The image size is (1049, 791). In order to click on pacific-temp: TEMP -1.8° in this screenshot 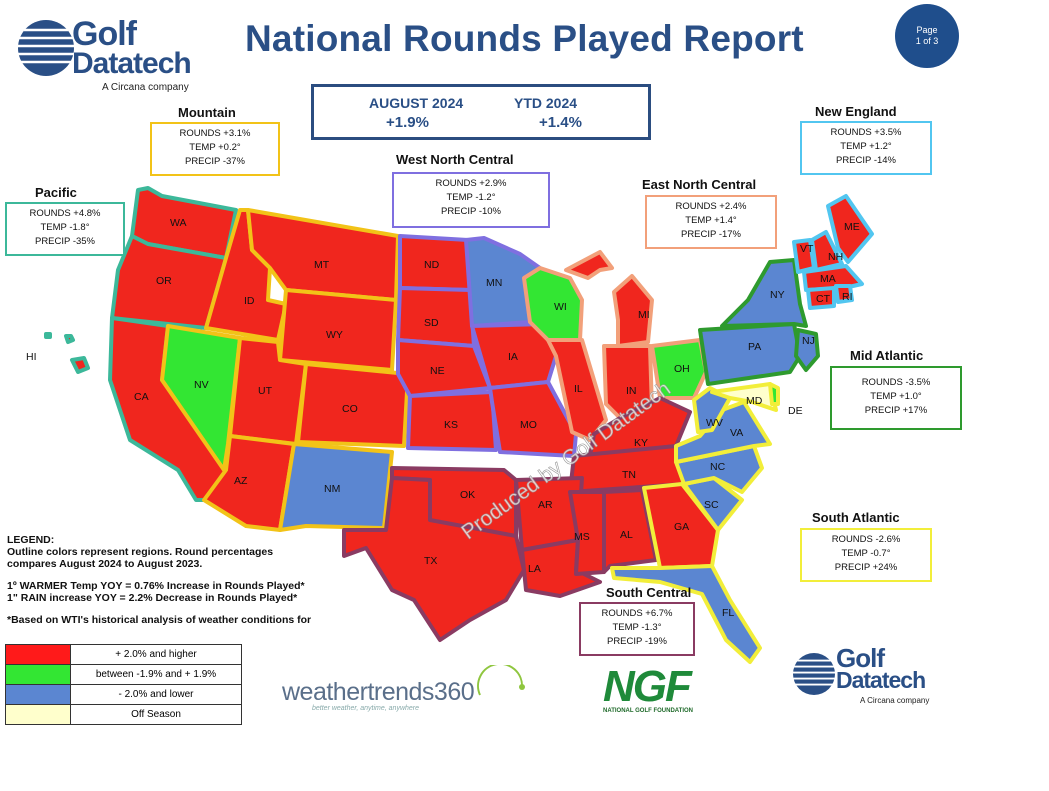, I will do `click(65, 227)`.